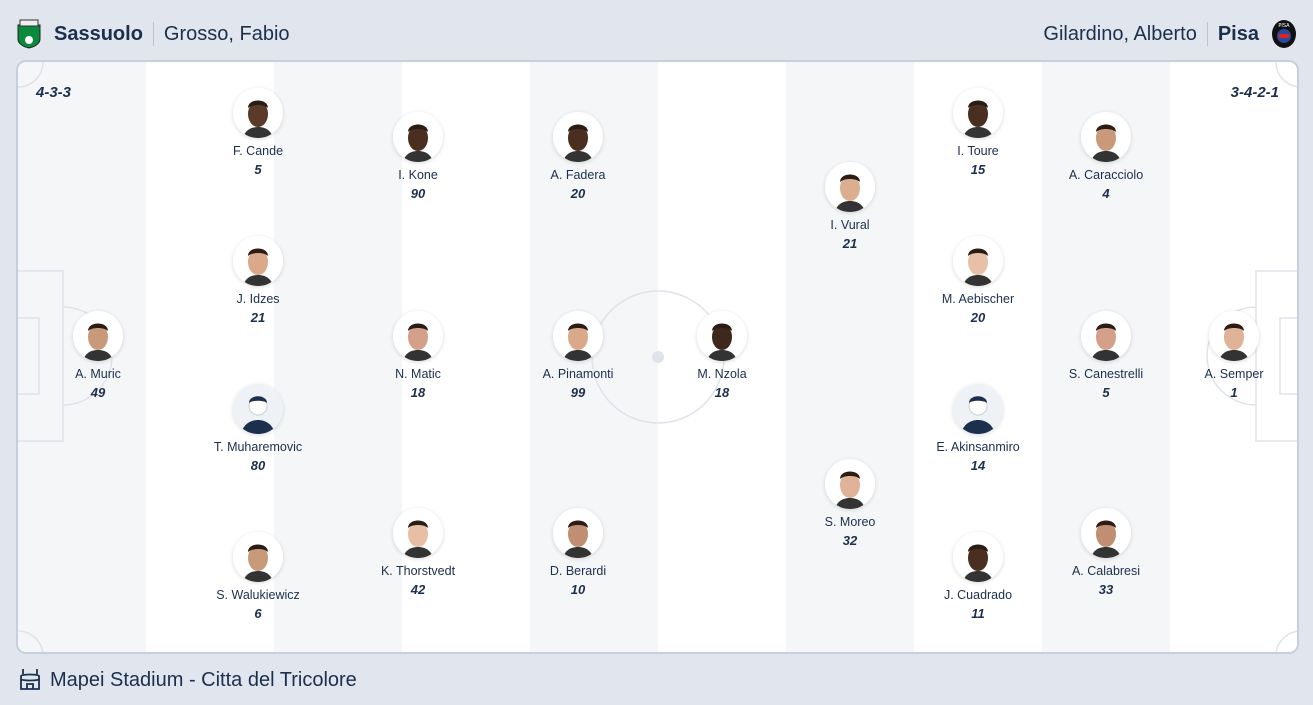 This screenshot has width=1313, height=705. I want to click on player-name: A. Pinamonti, so click(578, 374).